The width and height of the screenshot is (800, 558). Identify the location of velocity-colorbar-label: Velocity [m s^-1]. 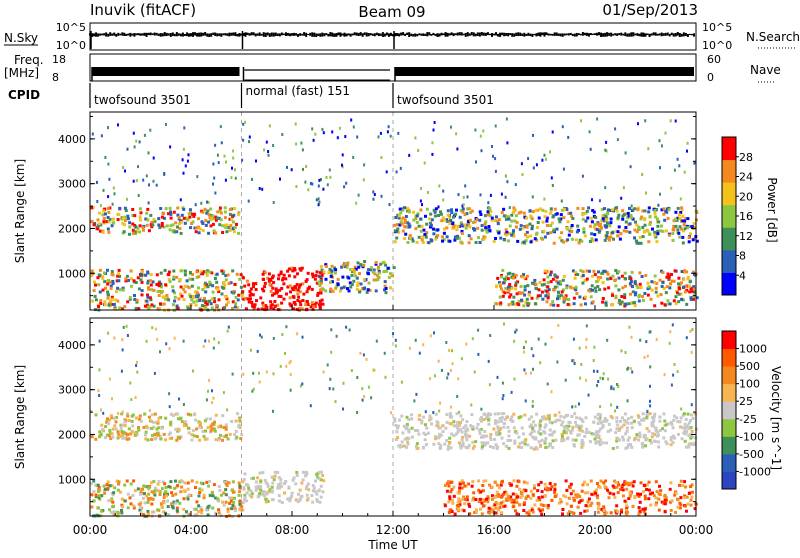
(776, 418).